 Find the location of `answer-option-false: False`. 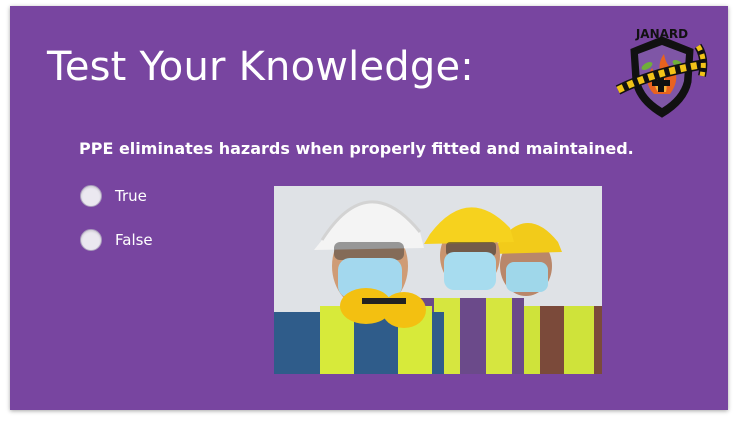

answer-option-false: False is located at coordinates (116, 240).